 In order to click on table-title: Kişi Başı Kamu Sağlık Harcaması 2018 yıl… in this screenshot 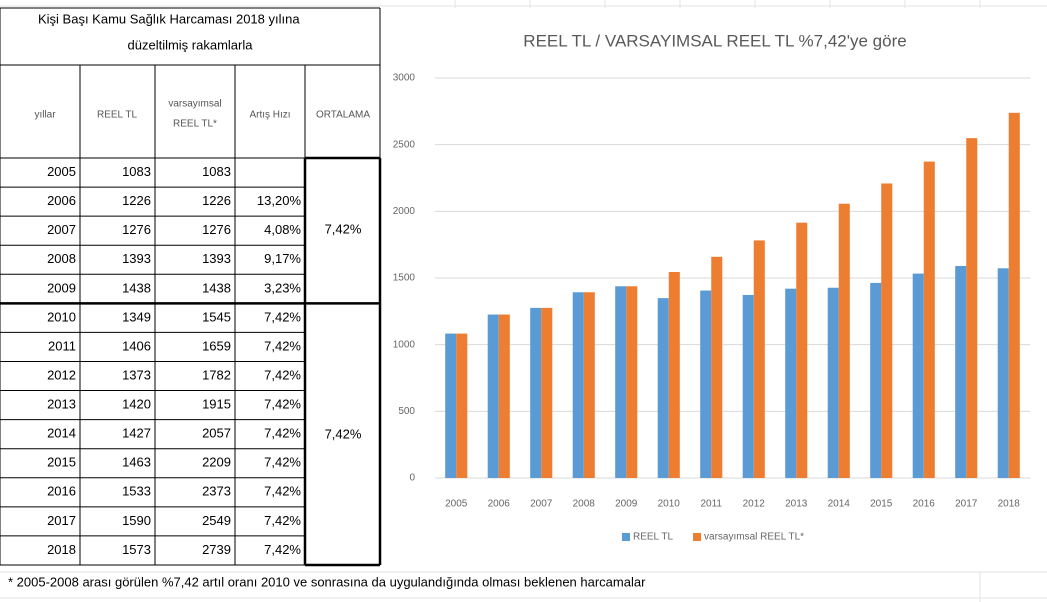, I will do `click(169, 18)`.